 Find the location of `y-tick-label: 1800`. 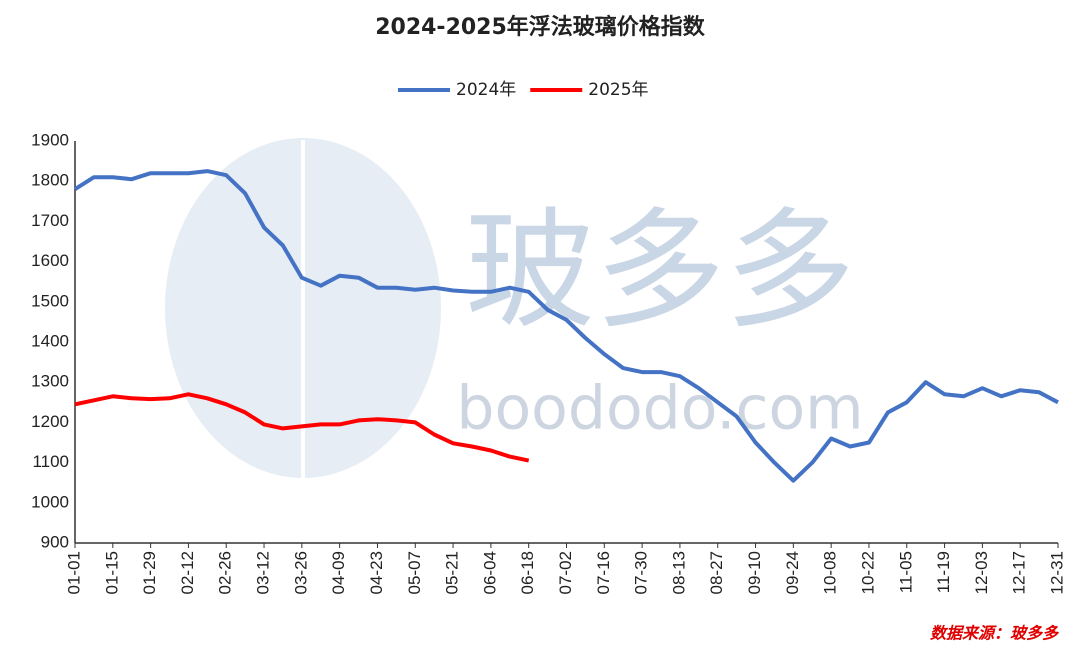

y-tick-label: 1800 is located at coordinates (50, 180).